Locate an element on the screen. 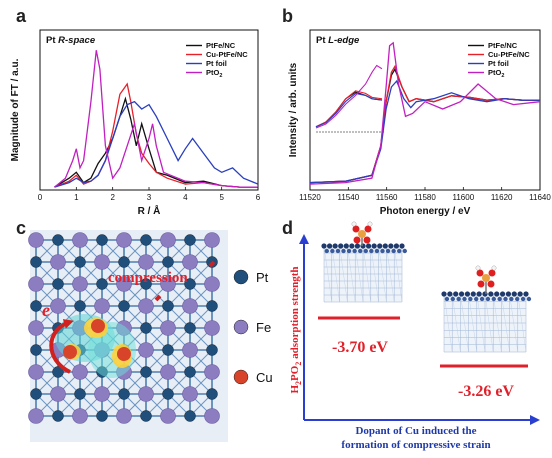  panel-letter-c: c is located at coordinates (21, 228).